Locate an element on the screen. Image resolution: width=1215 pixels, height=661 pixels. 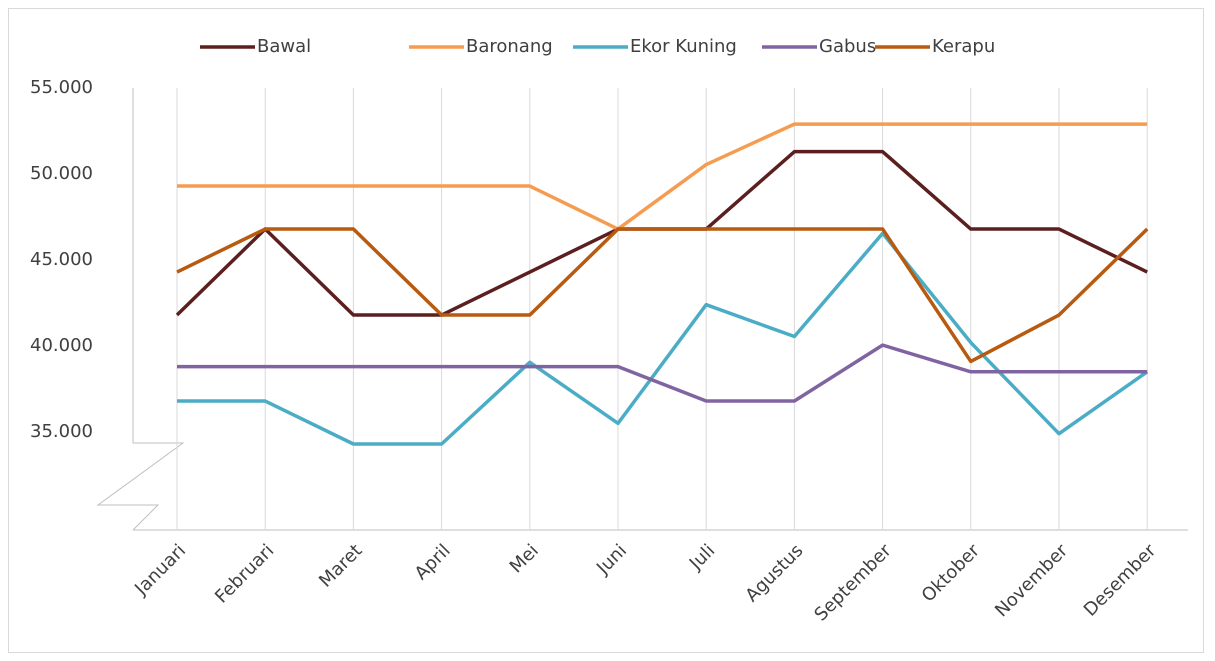
legend-label: Bawal is located at coordinates (284, 46).